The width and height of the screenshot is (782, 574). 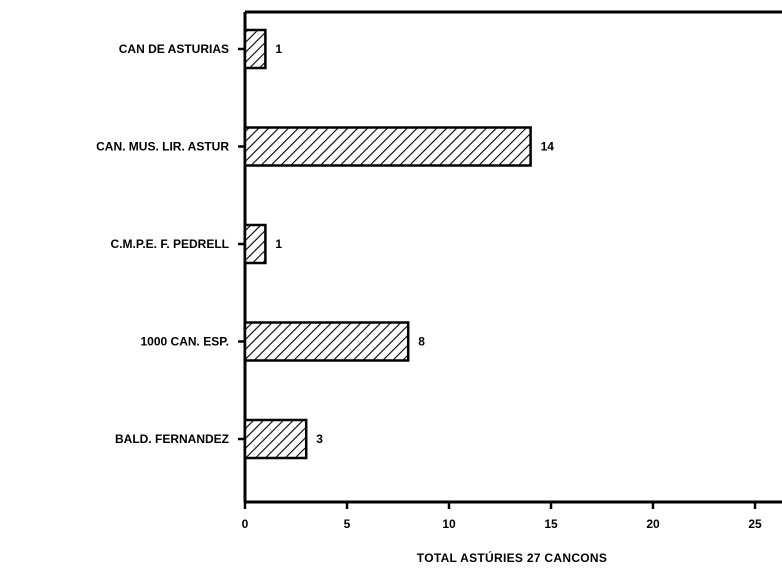 What do you see at coordinates (502, 516) in the screenshot?
I see `x-tick-labels: 0 5 10 15 20 25` at bounding box center [502, 516].